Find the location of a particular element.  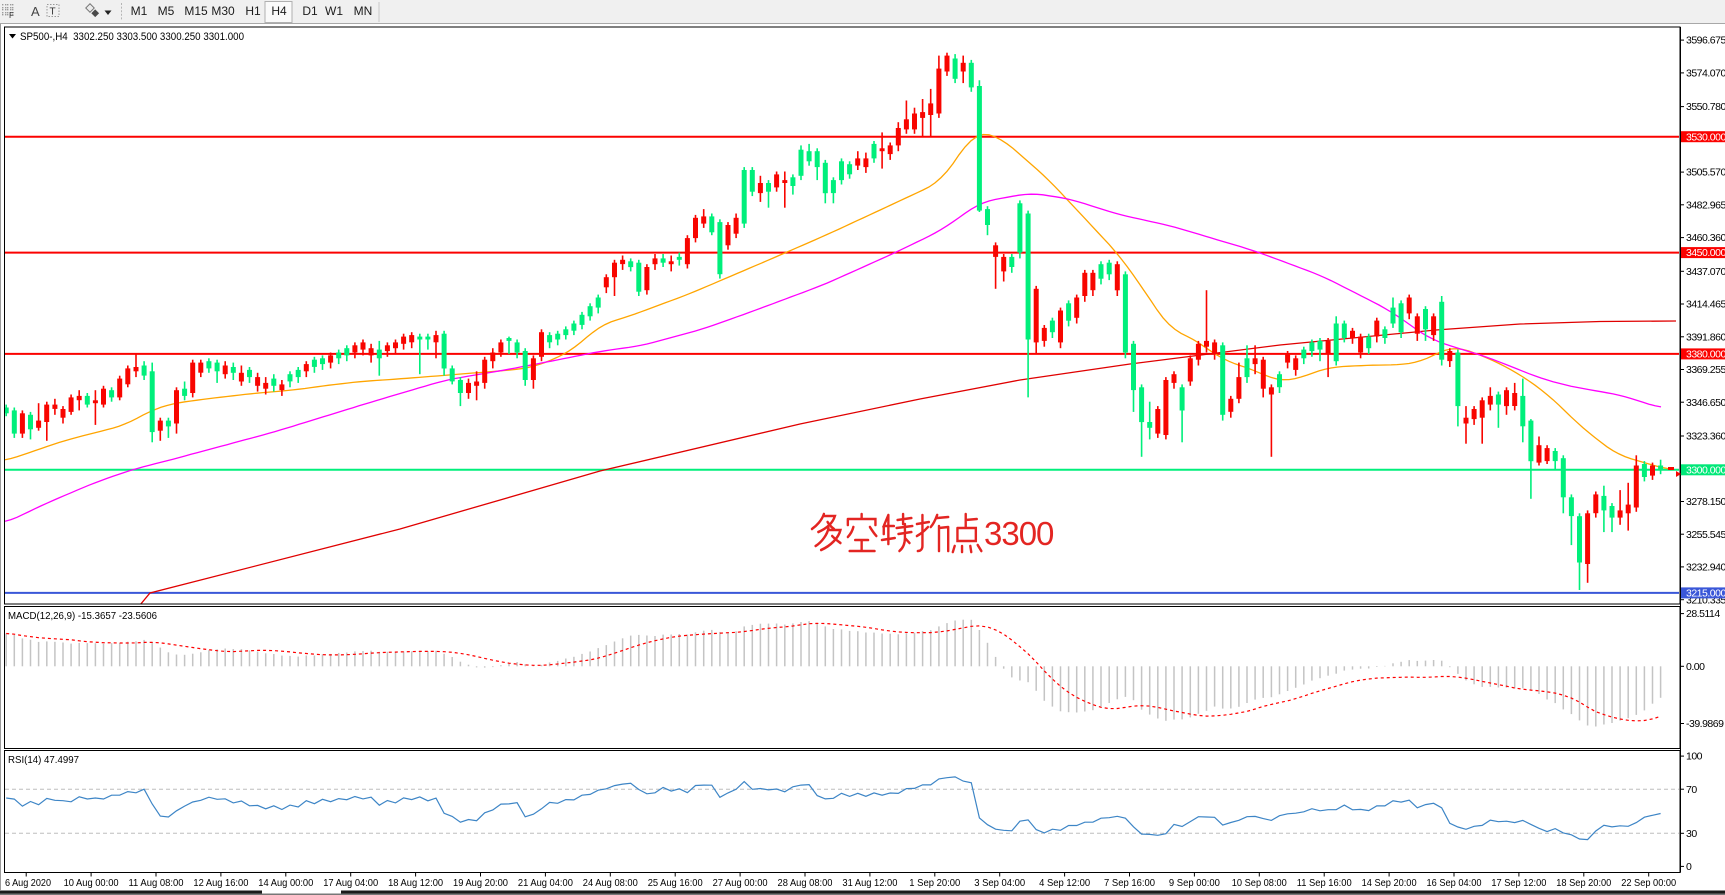

svg-text: 11 Sep 16:00 is located at coordinates (1324, 883).